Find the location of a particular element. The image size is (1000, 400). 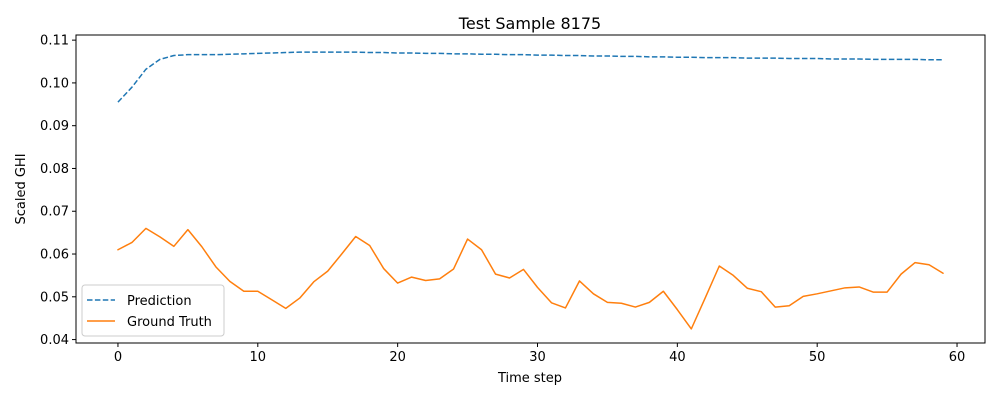

y-tick-label: 0.06 is located at coordinates (54, 255).